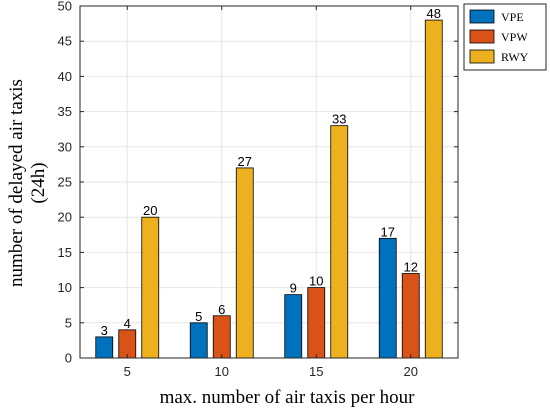  I want to click on x-tick-labels: 5 10 15 20, so click(271, 371).